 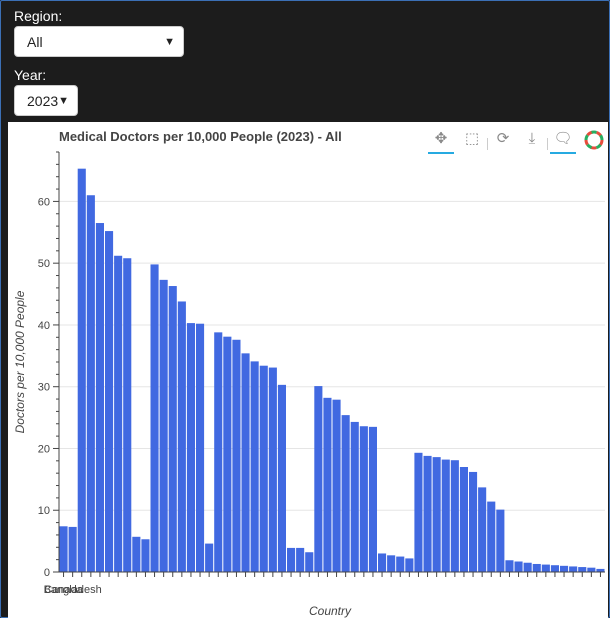 What do you see at coordinates (20, 361) in the screenshot?
I see `y-axis-label: Doctors per 10,000 People` at bounding box center [20, 361].